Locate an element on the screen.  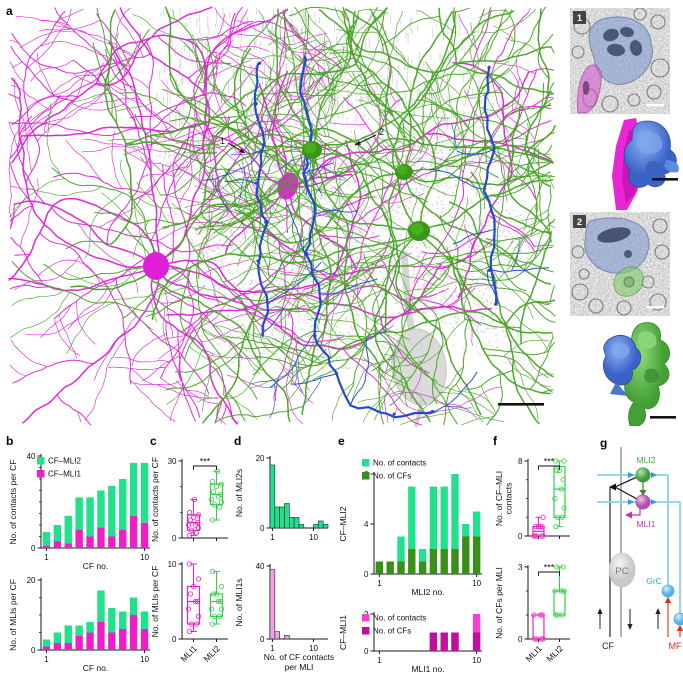
cf-surface-highlight is located at coordinates (650, 142).